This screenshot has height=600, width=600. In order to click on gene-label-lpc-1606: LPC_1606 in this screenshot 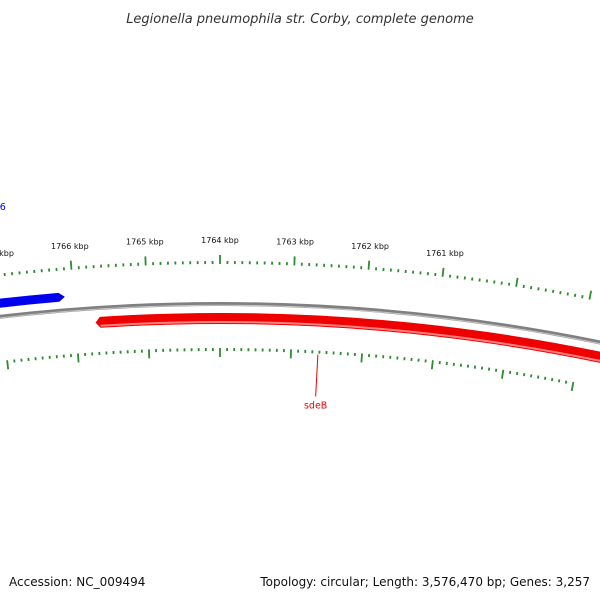, I will do `click(3, 207)`.